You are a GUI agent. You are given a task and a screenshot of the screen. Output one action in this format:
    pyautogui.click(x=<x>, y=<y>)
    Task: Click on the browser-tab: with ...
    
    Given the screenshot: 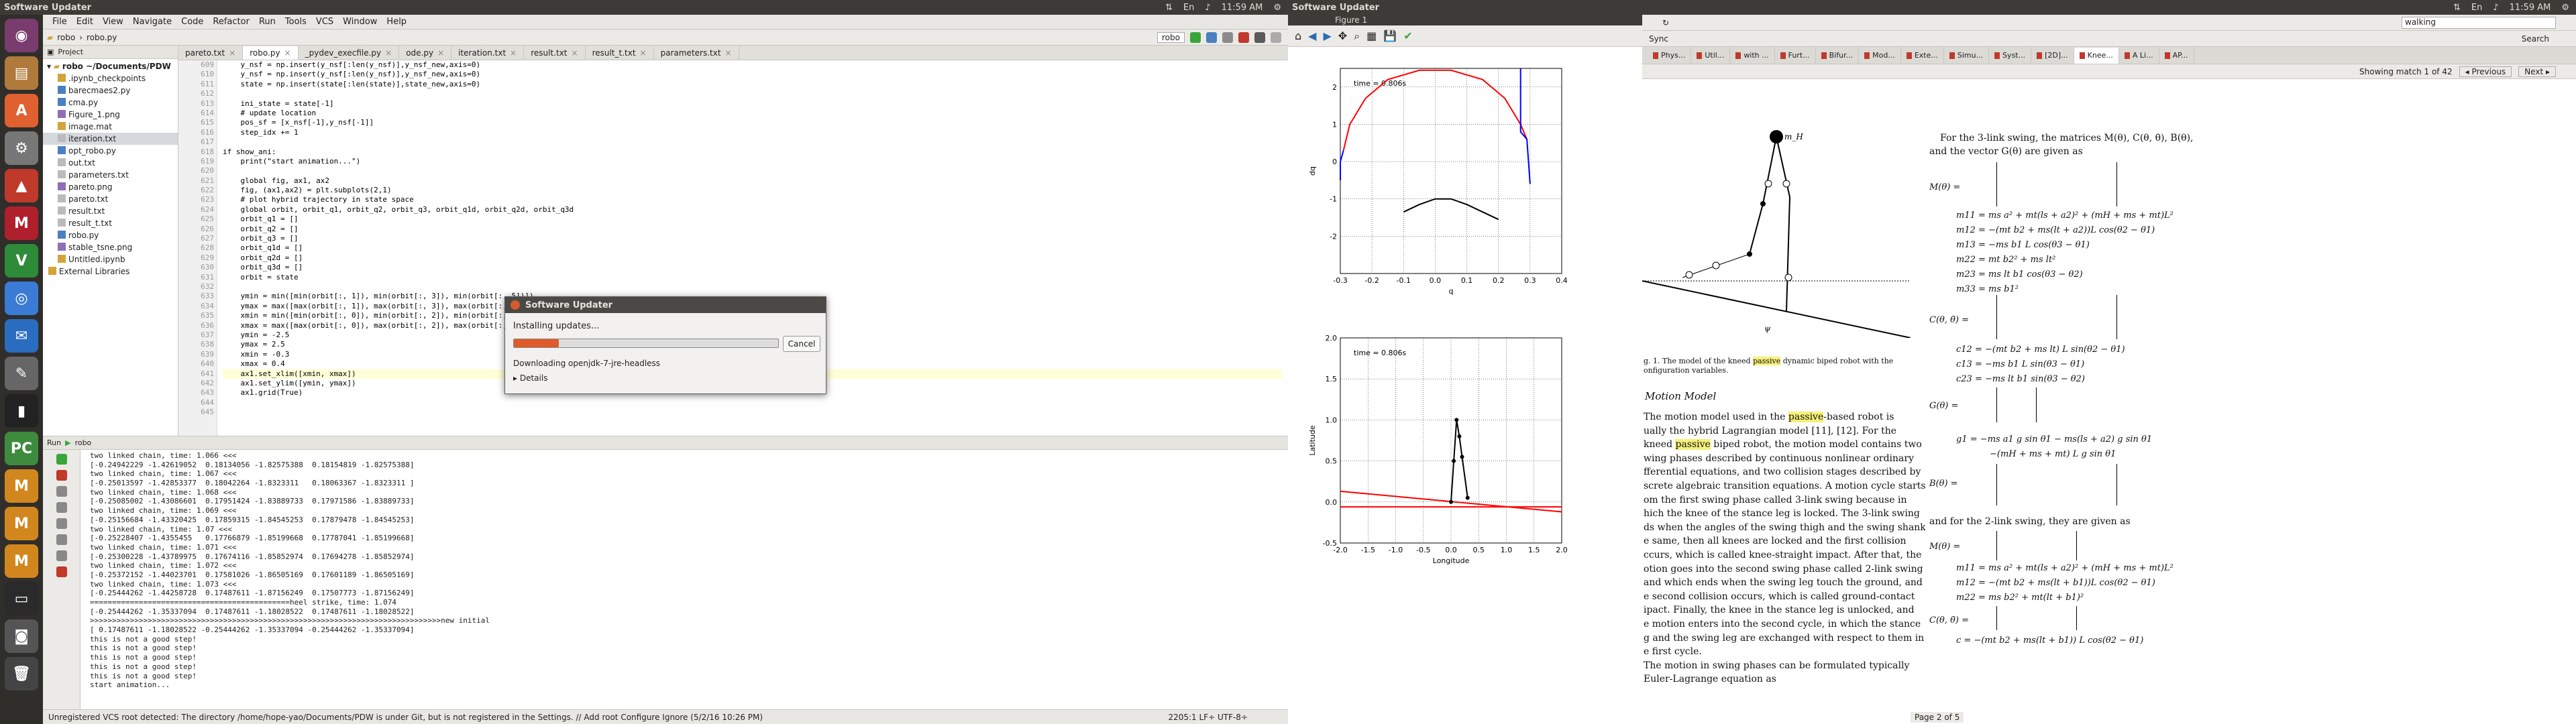 What is the action you would take?
    pyautogui.click(x=1752, y=55)
    